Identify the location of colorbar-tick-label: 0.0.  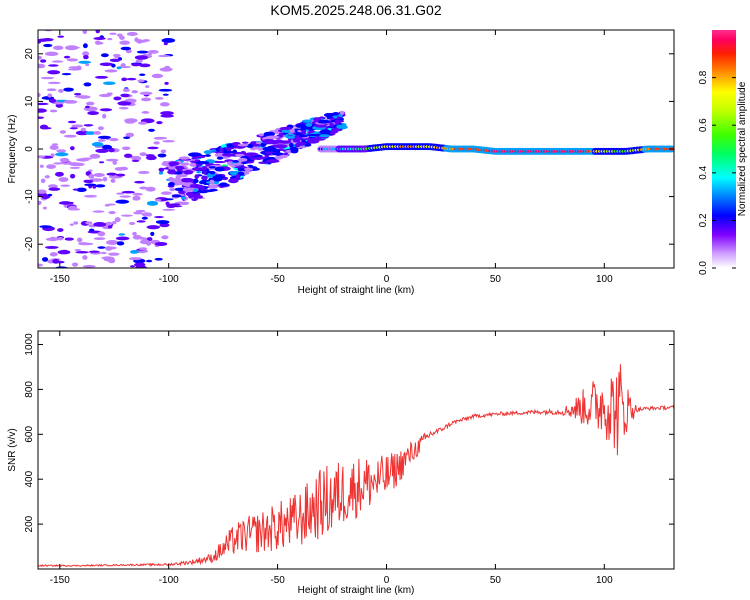
(703, 268).